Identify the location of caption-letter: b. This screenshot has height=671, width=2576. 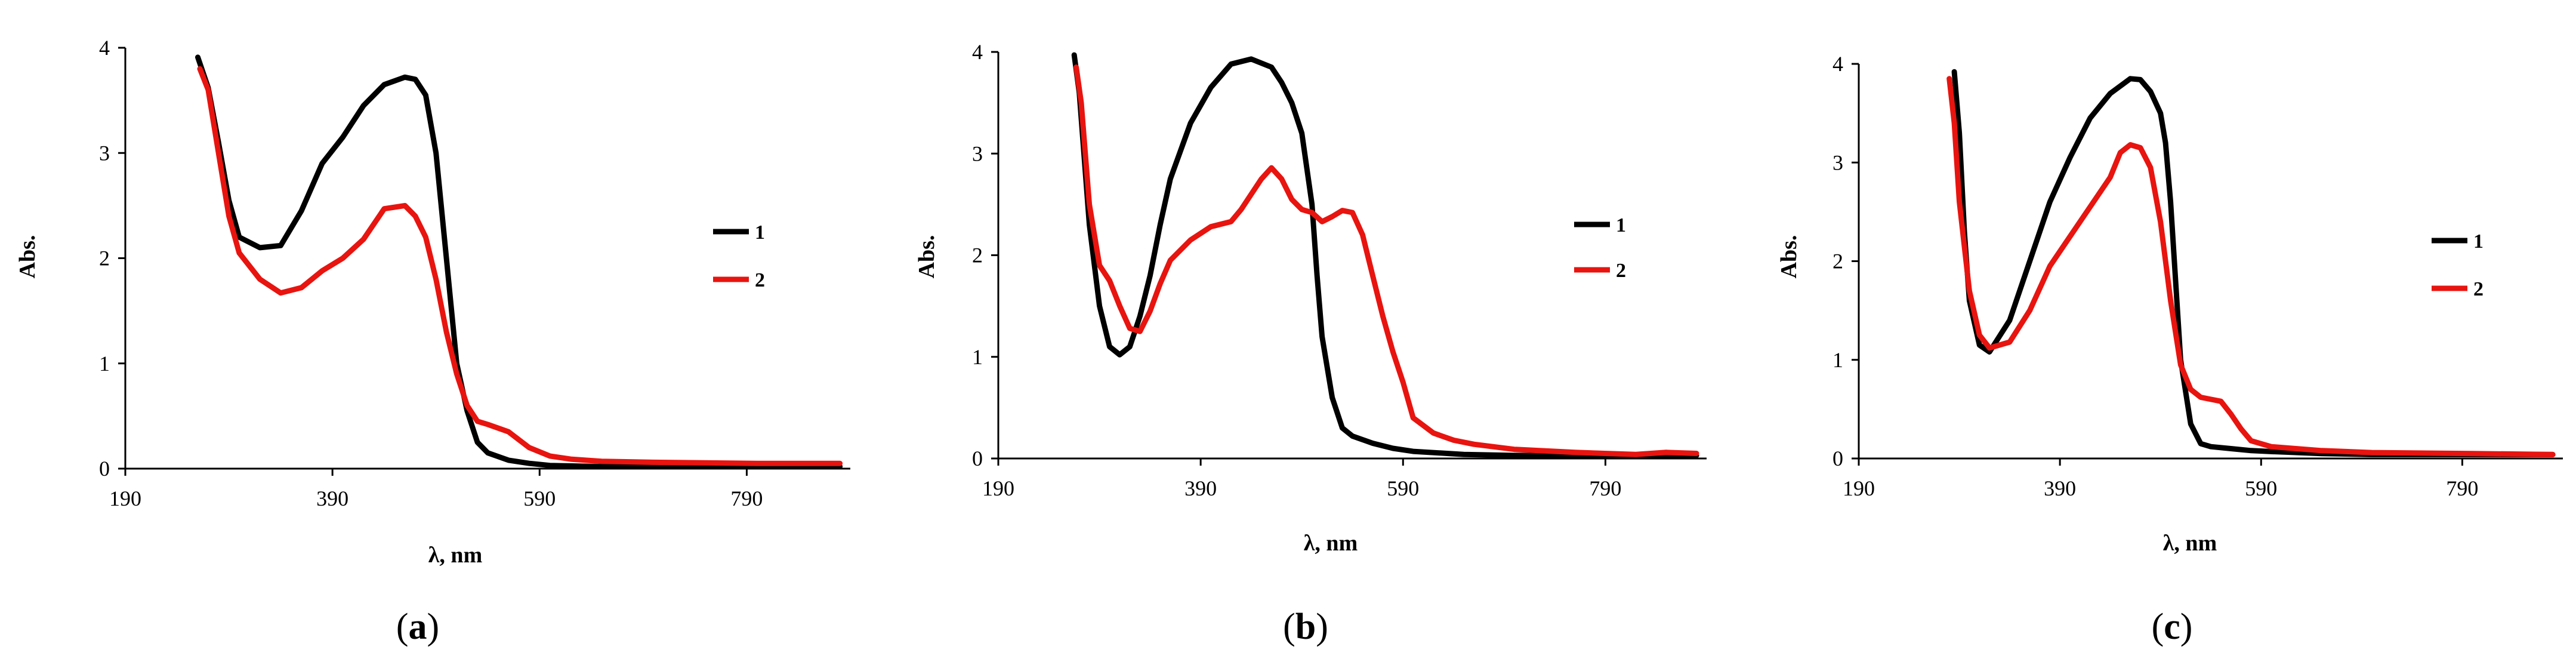
(1306, 627).